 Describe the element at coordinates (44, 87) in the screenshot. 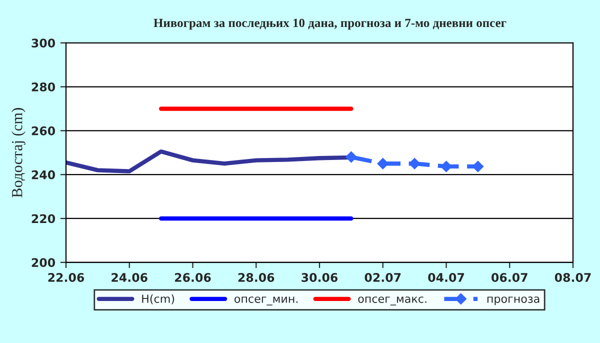

I see `y-tick-label: 280` at that location.